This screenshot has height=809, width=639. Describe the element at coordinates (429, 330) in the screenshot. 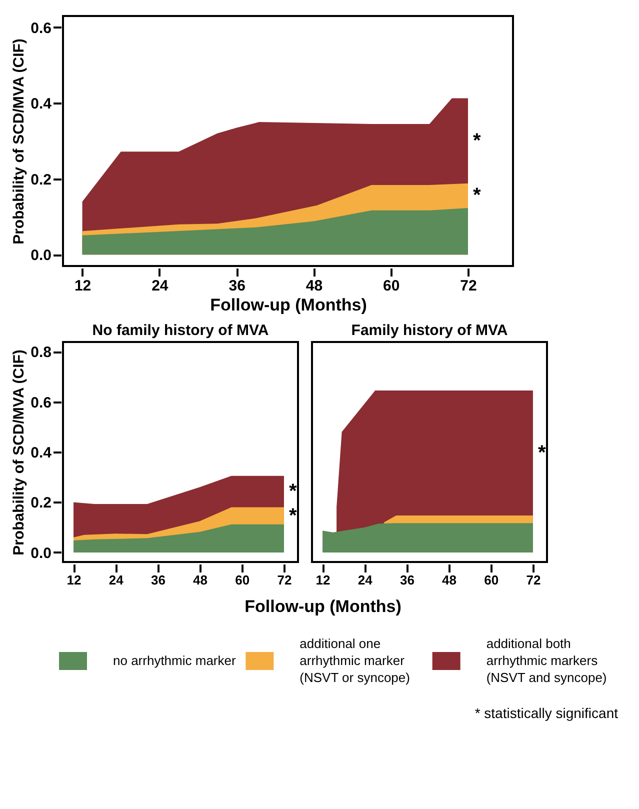

I see `chart-title: Family history of MVA` at that location.